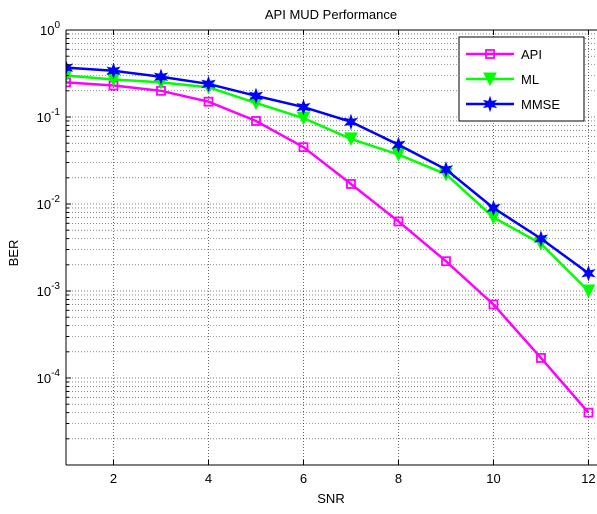 This screenshot has height=514, width=597. Describe the element at coordinates (331, 14) in the screenshot. I see `chart-title: API MUD Performance` at that location.